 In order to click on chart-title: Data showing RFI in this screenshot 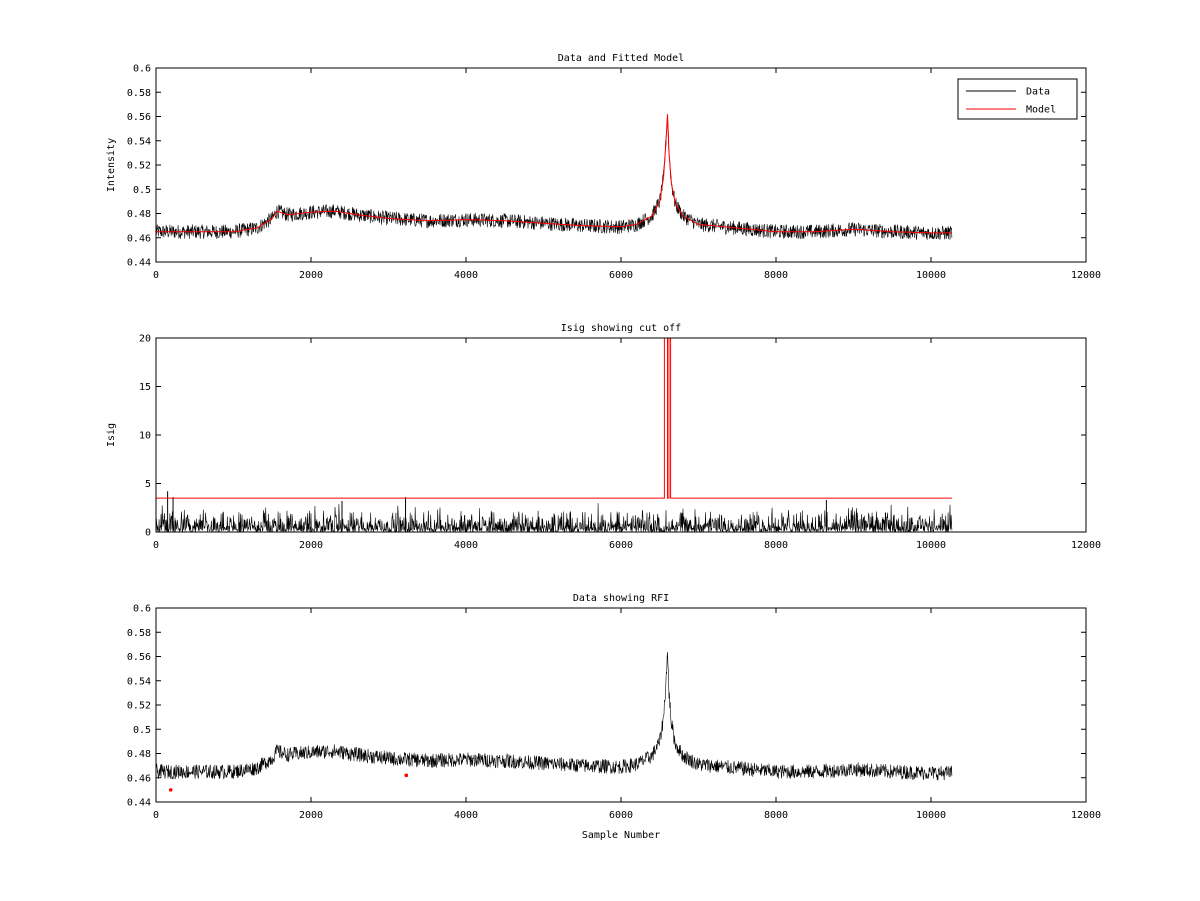, I will do `click(621, 598)`.